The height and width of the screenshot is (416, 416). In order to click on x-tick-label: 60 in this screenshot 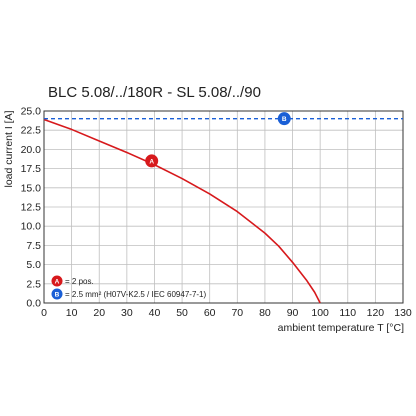, I will do `click(210, 313)`.